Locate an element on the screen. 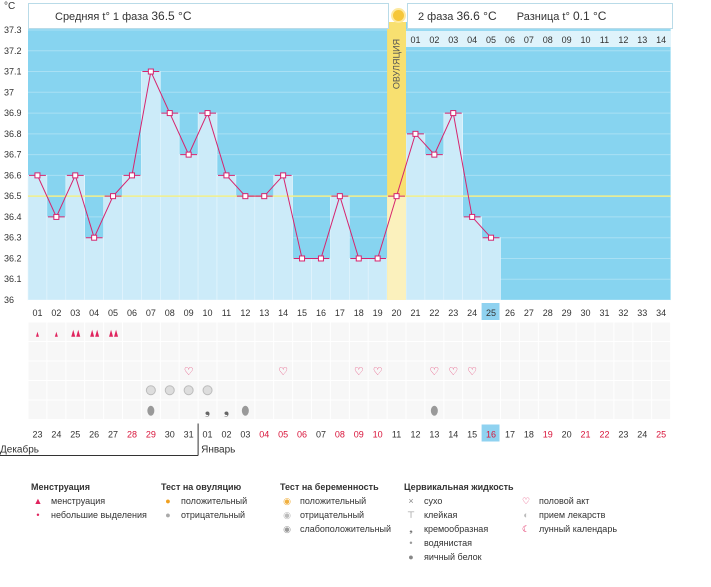 This screenshot has width=711, height=587. legend-cervical-dry: × сухо is located at coordinates (423, 501).